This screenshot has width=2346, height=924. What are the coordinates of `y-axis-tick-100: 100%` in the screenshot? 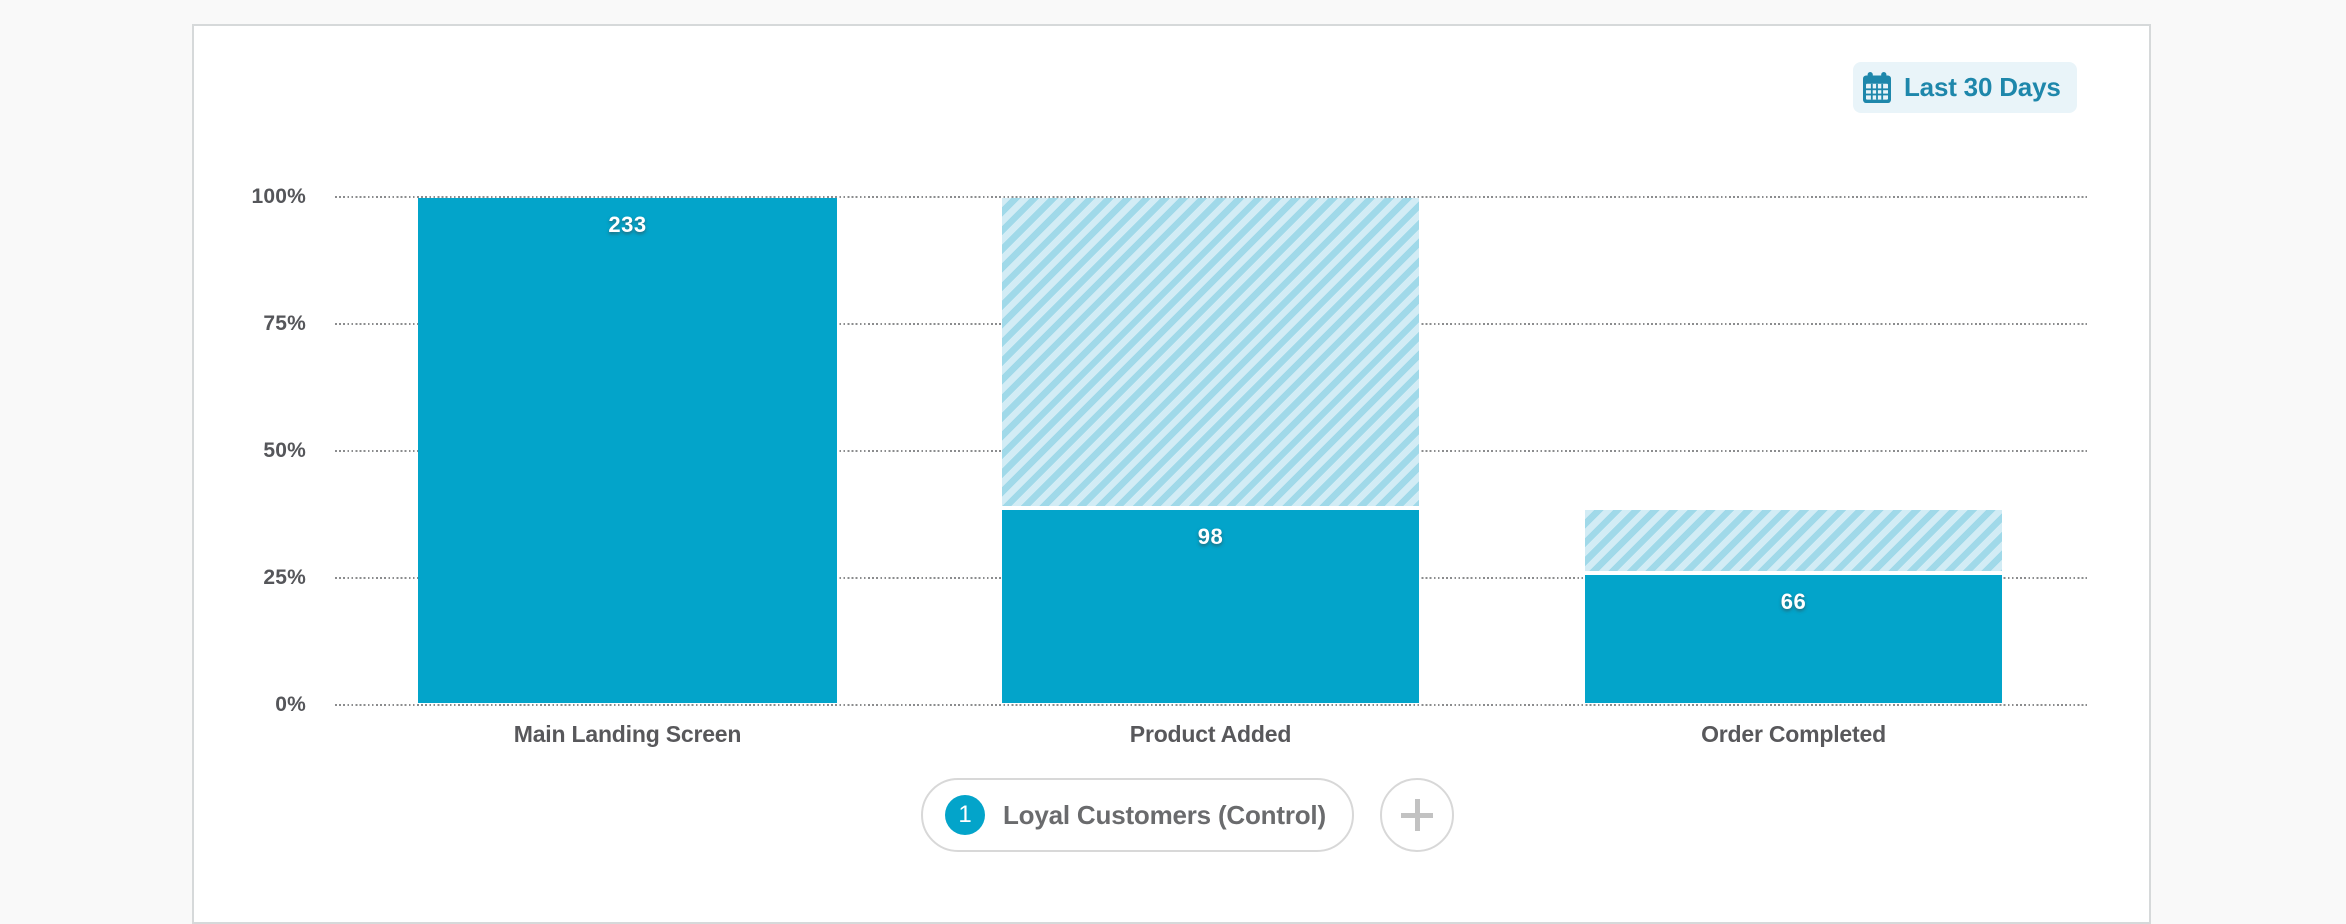 It's located at (278, 196).